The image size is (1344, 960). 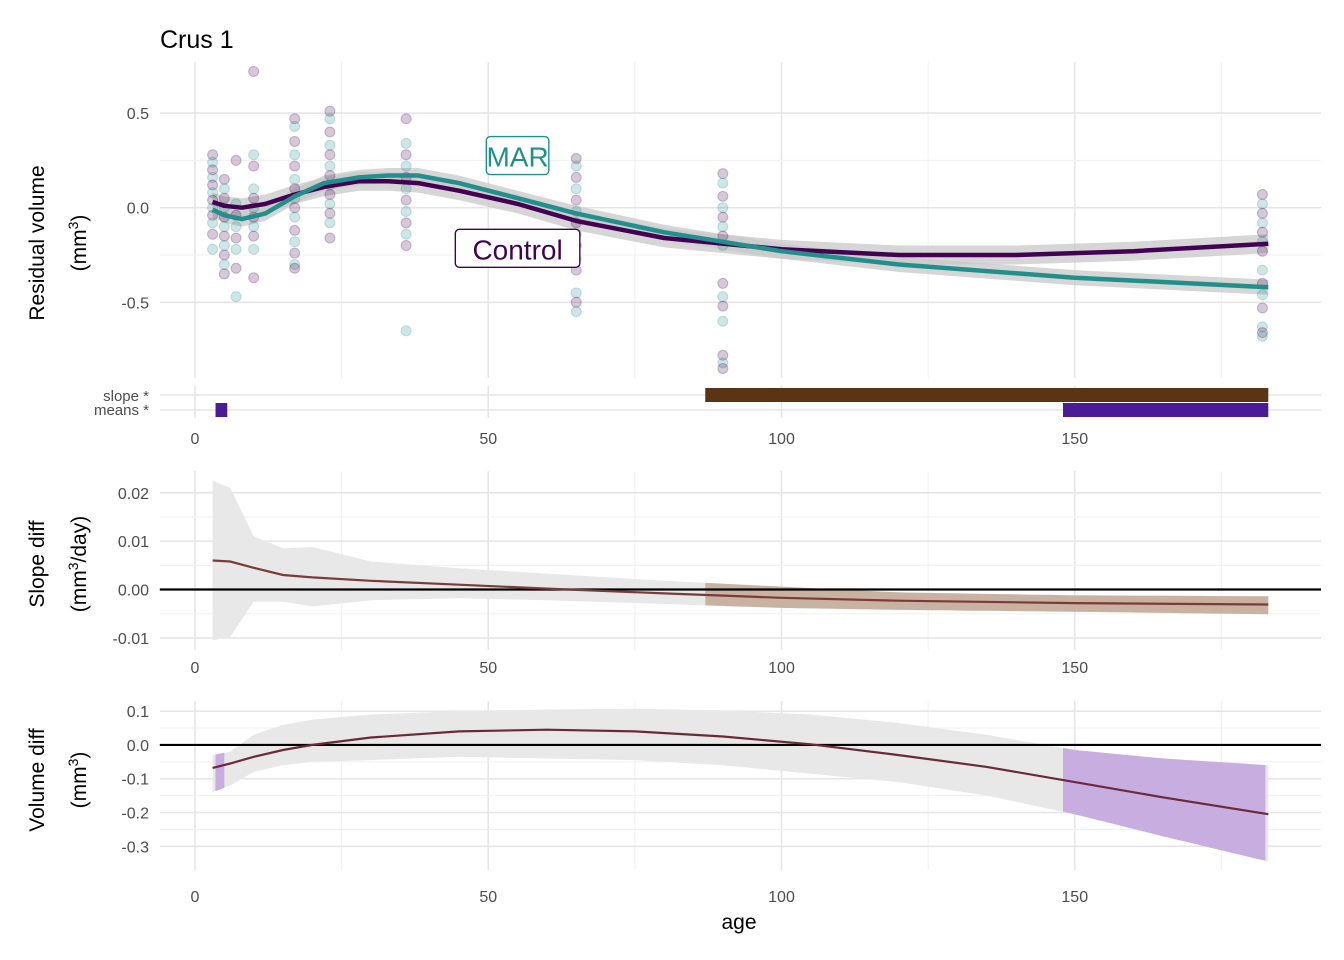 What do you see at coordinates (740, 231) in the screenshot?
I see `fit-line` at bounding box center [740, 231].